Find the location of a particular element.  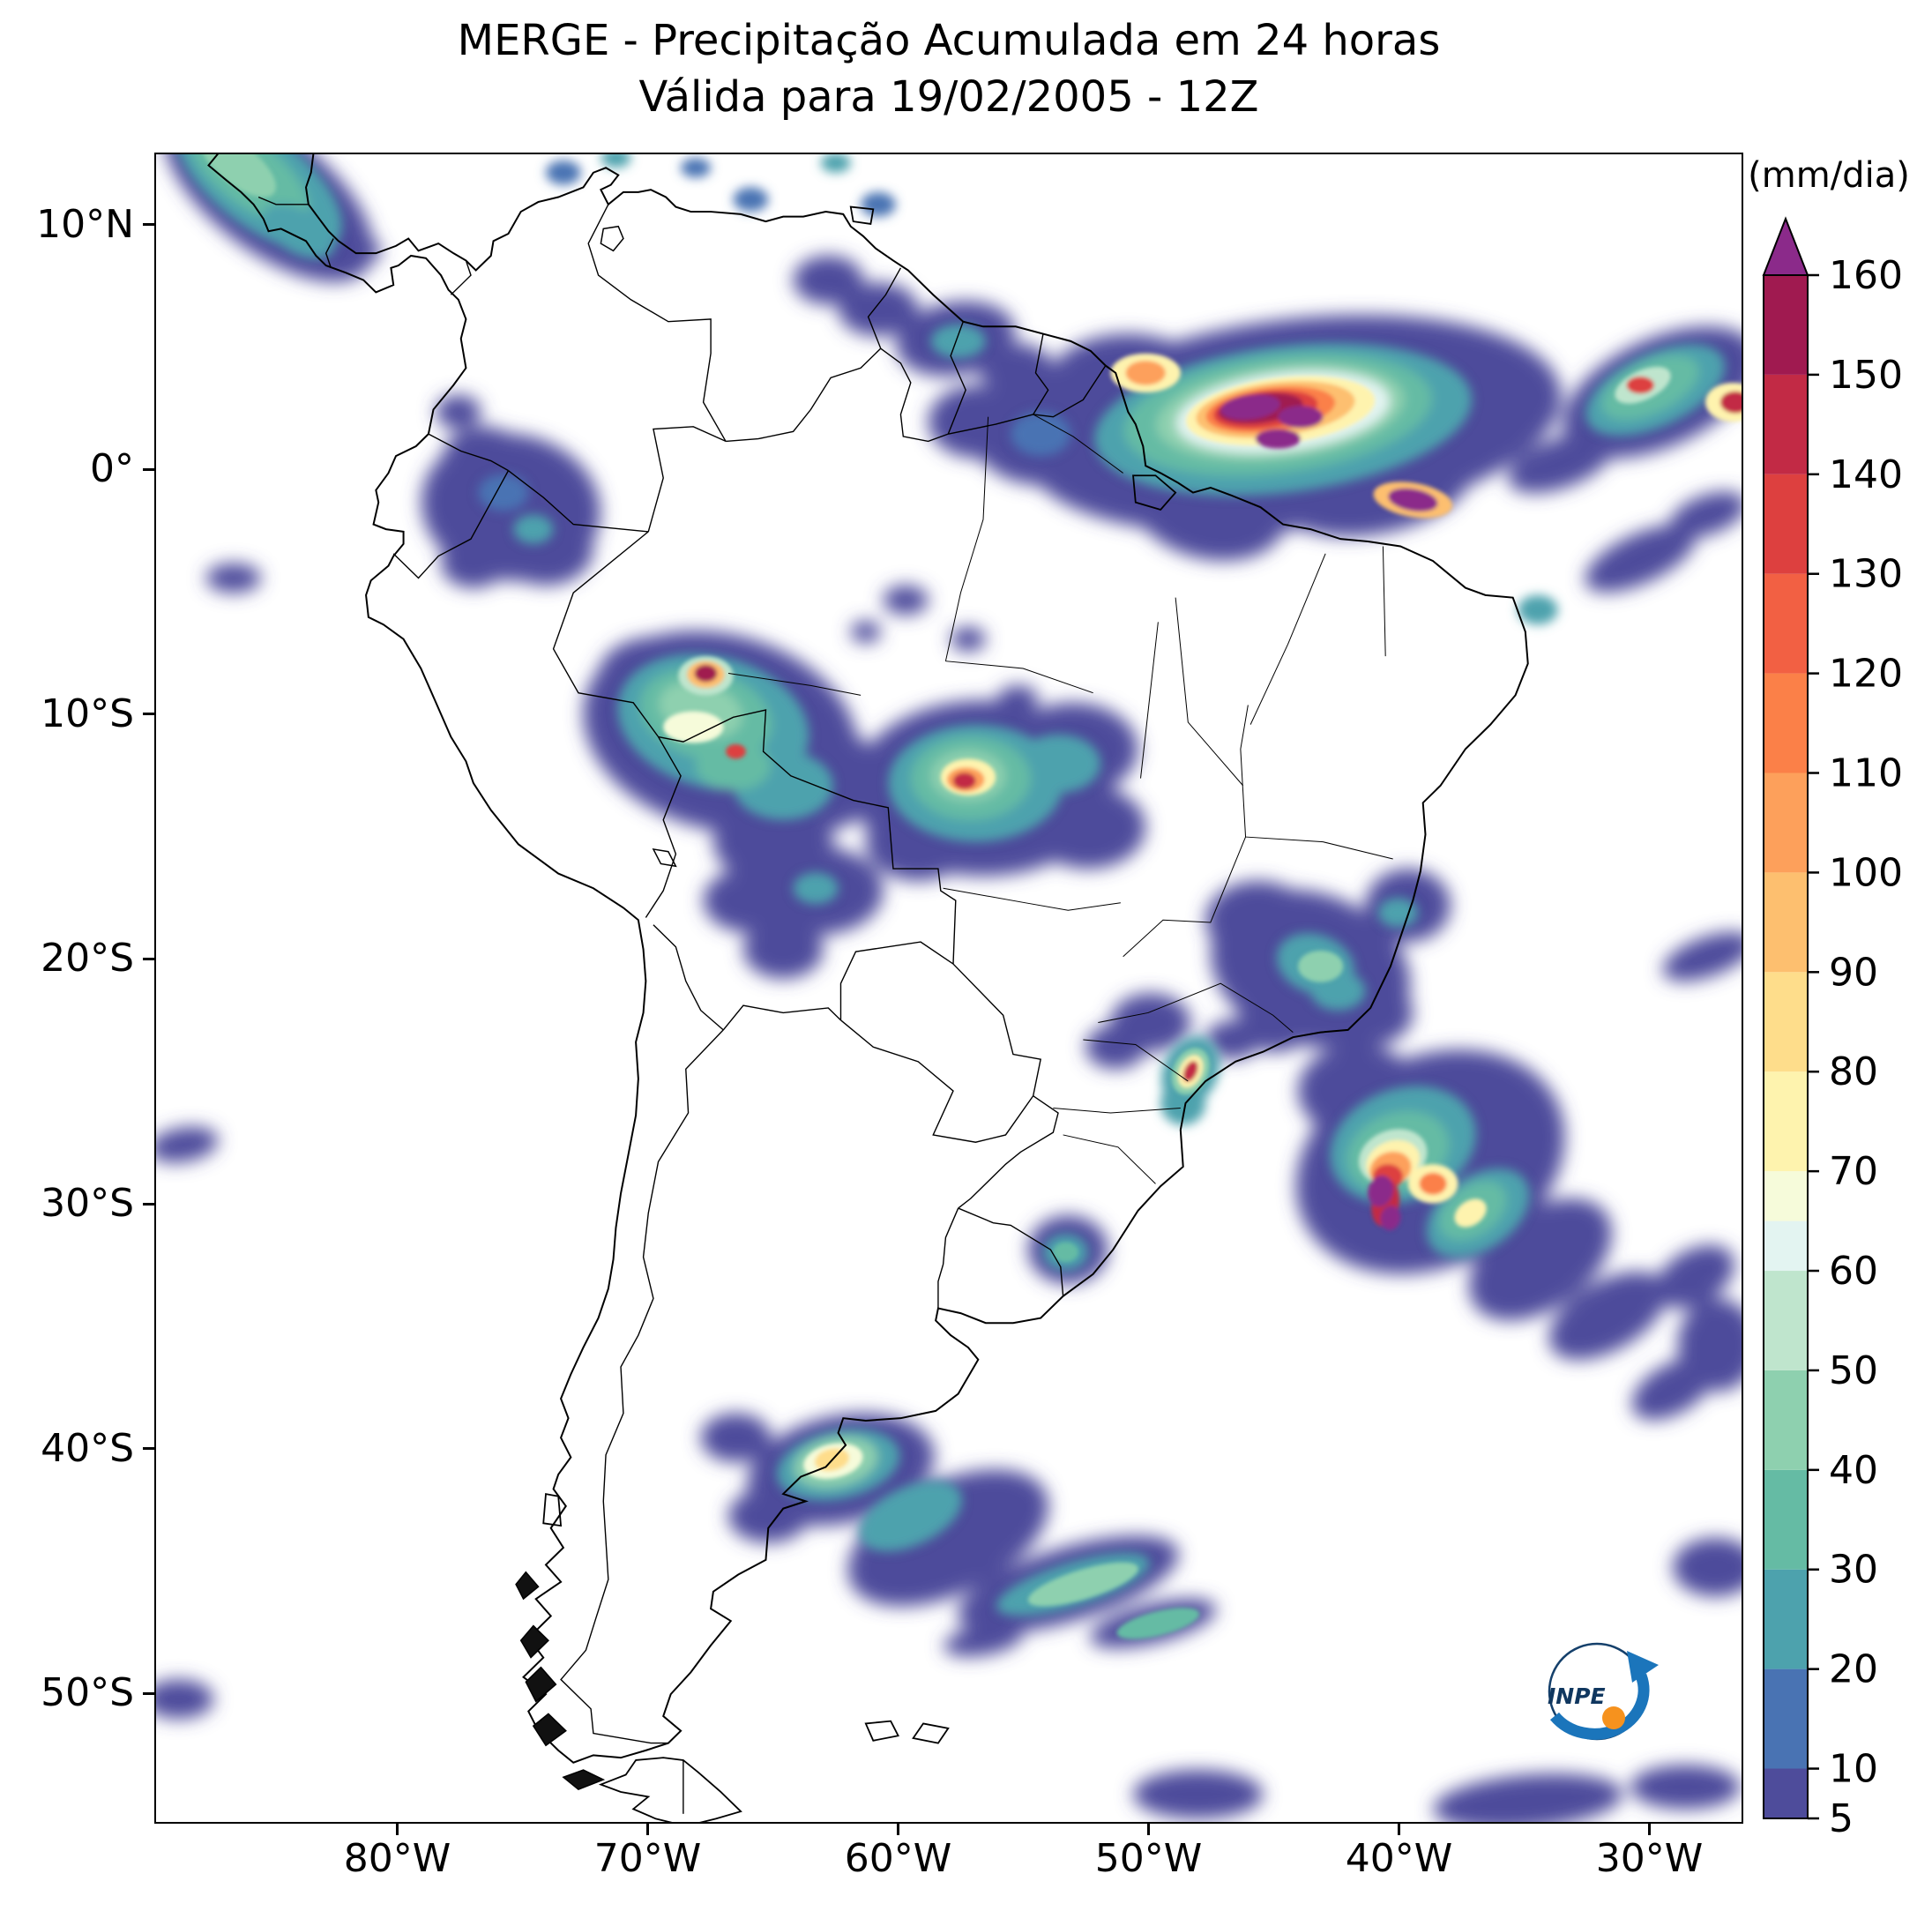

colorbar-tick-label: 110 is located at coordinates (1866, 774).